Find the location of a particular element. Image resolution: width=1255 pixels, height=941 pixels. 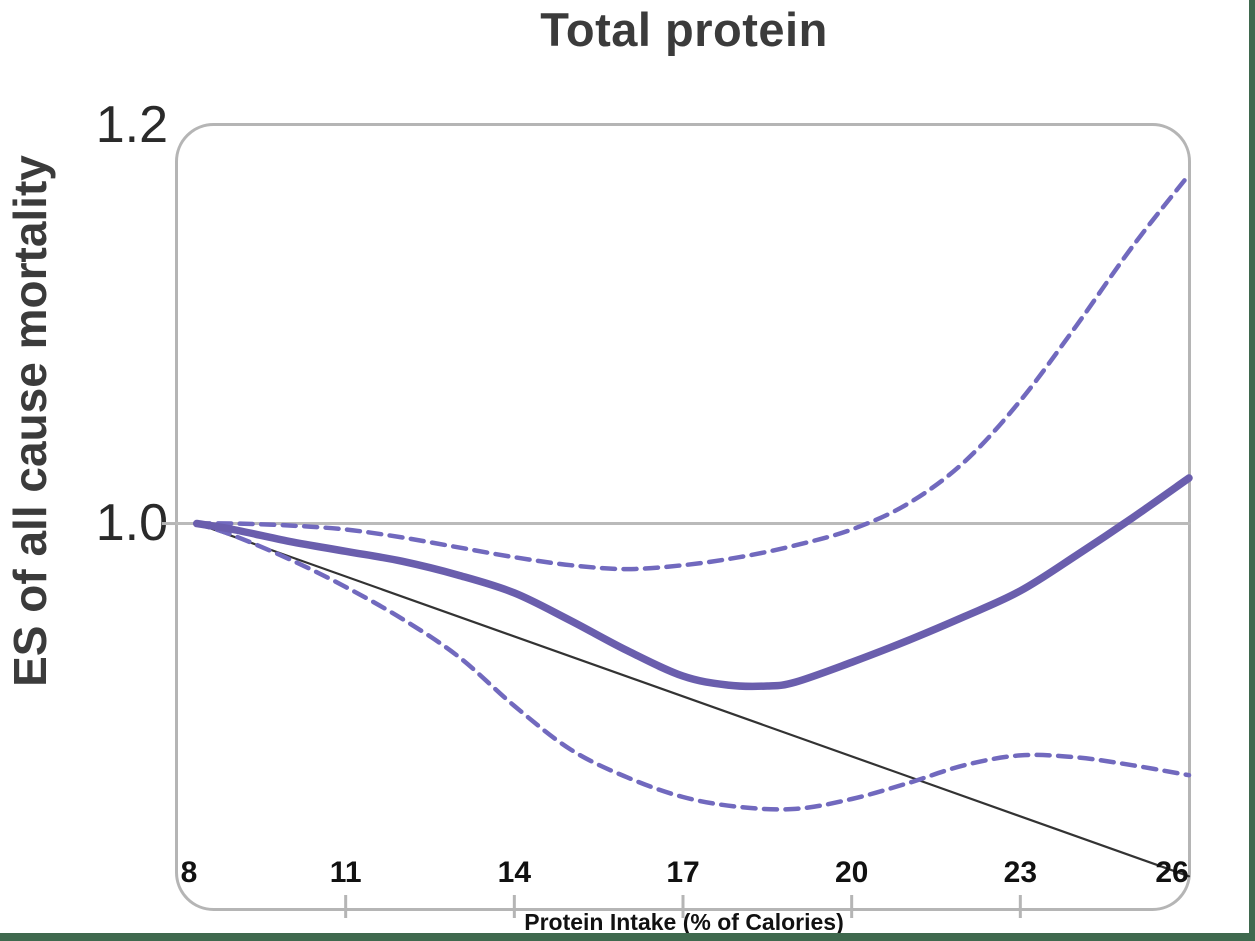

y-tick-label-1-0: 1.0 is located at coordinates (131, 523).